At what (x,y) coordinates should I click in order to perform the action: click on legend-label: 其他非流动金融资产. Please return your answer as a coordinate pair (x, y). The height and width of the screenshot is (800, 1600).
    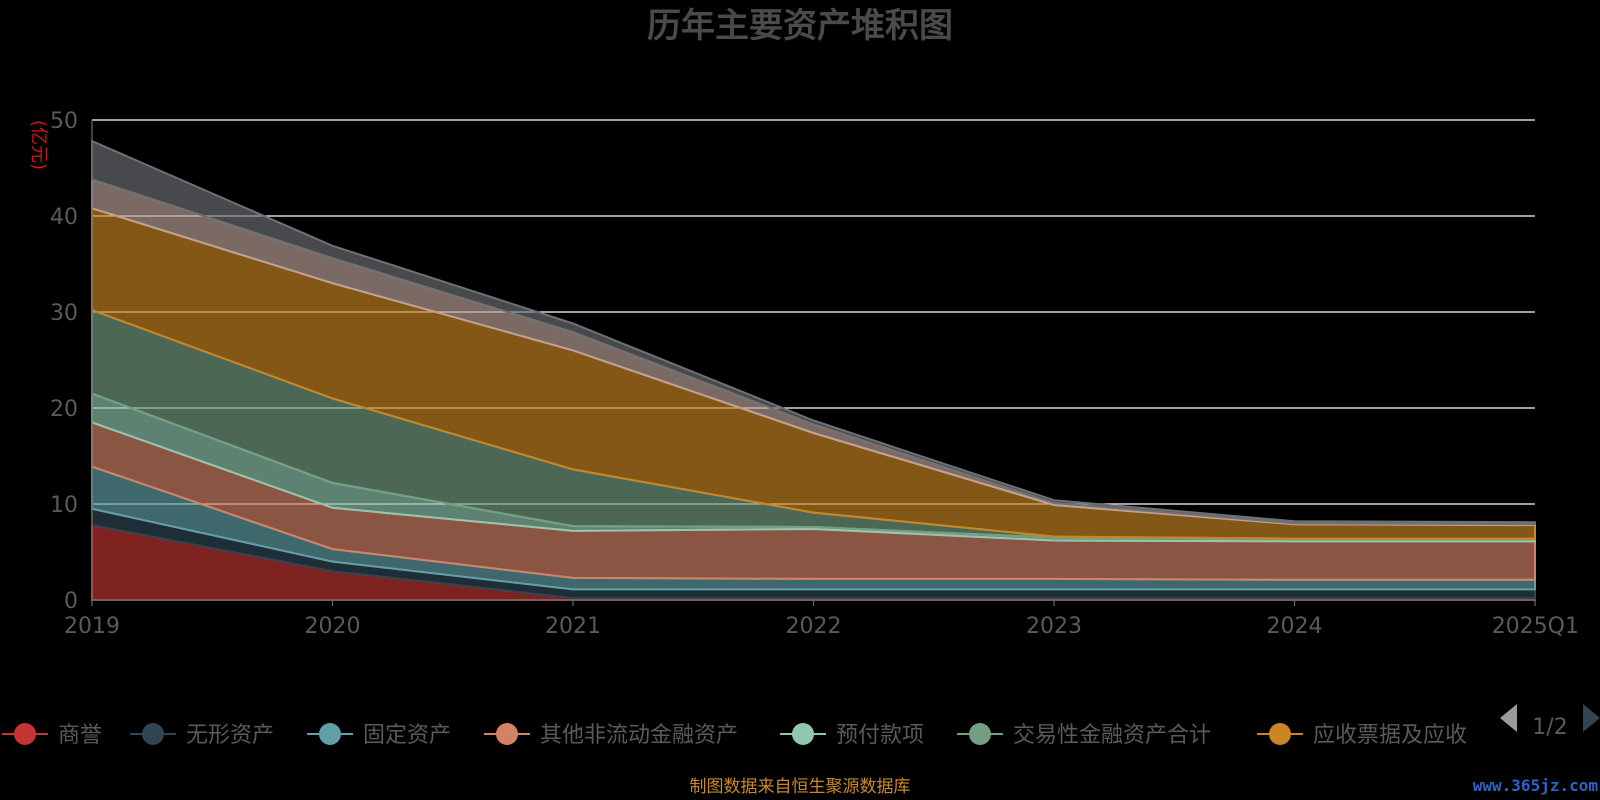
    Looking at the image, I should click on (639, 735).